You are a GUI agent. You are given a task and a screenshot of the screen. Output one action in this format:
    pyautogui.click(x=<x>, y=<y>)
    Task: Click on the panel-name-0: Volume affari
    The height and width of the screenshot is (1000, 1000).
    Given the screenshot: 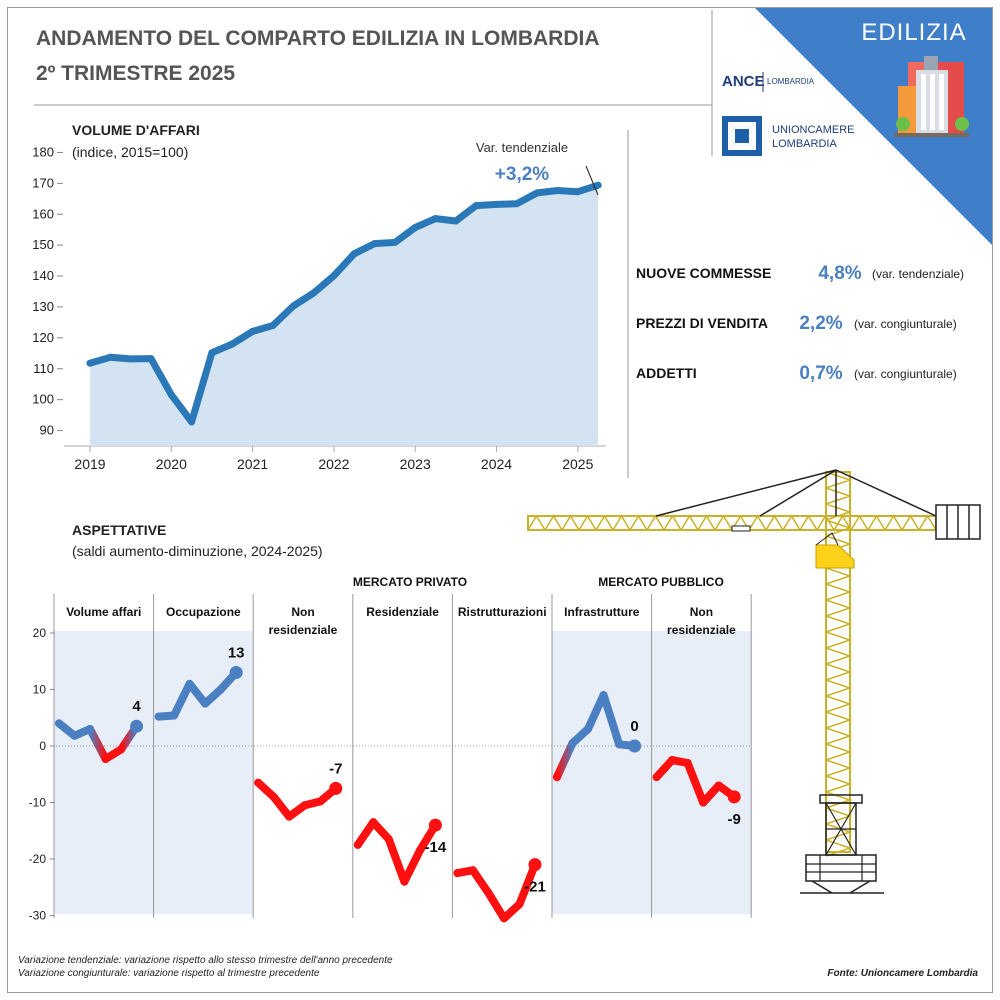 What is the action you would take?
    pyautogui.click(x=103, y=612)
    